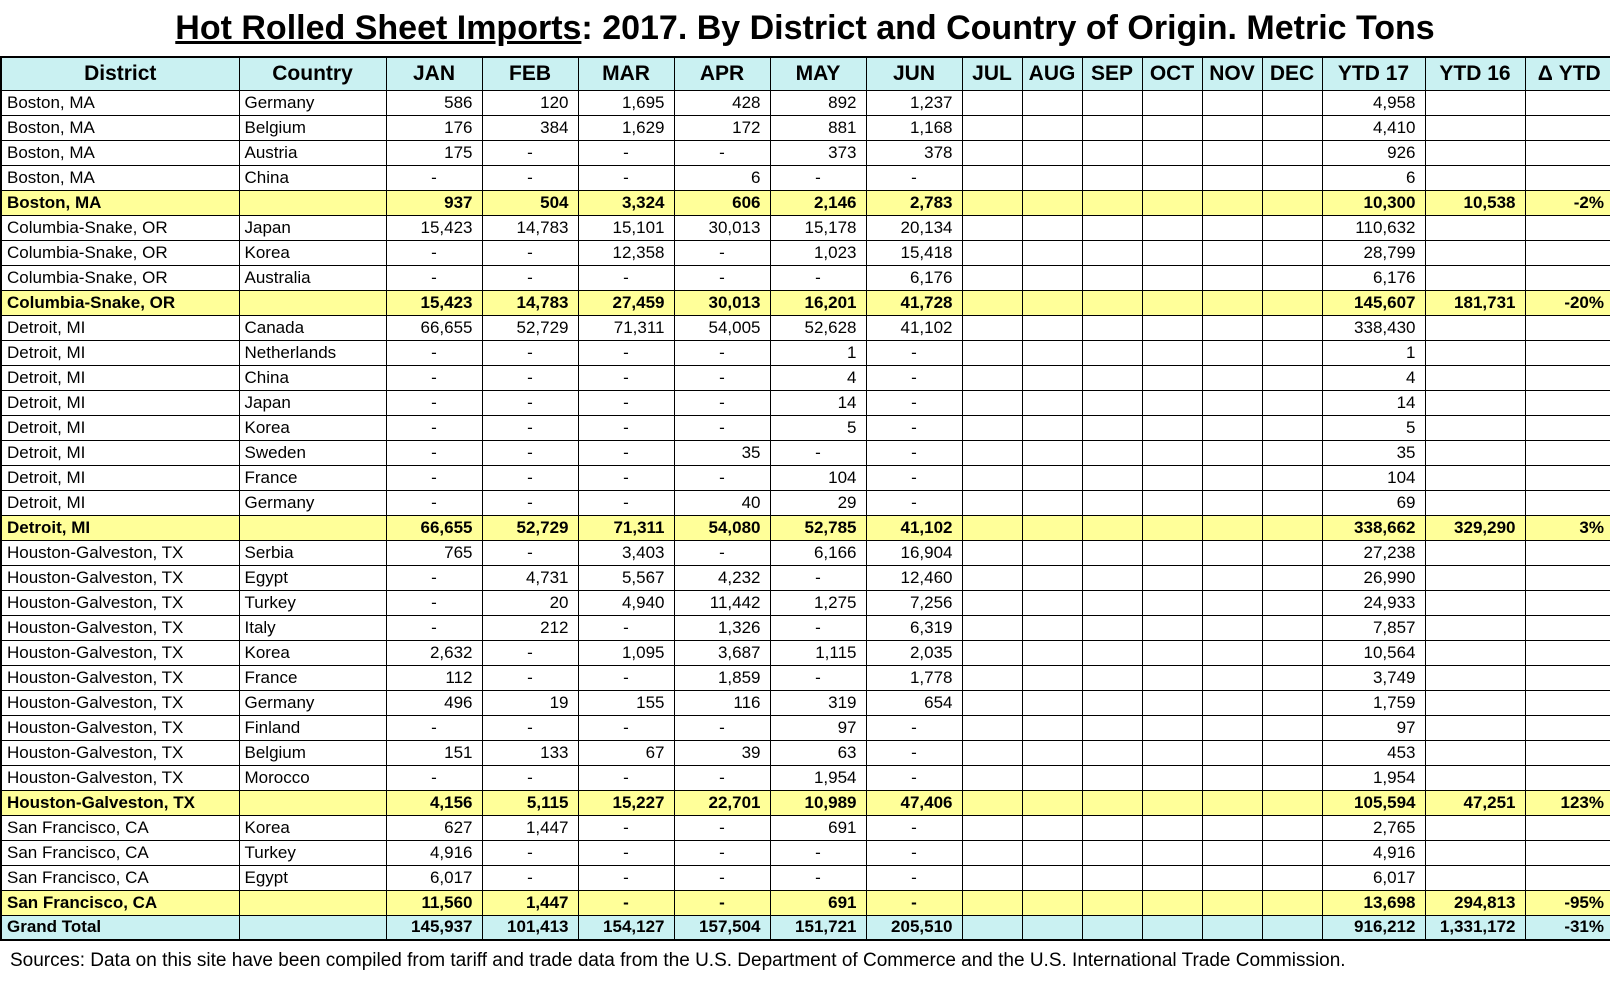 The height and width of the screenshot is (1007, 1610). I want to click on country-cell: Egypt, so click(312, 577).